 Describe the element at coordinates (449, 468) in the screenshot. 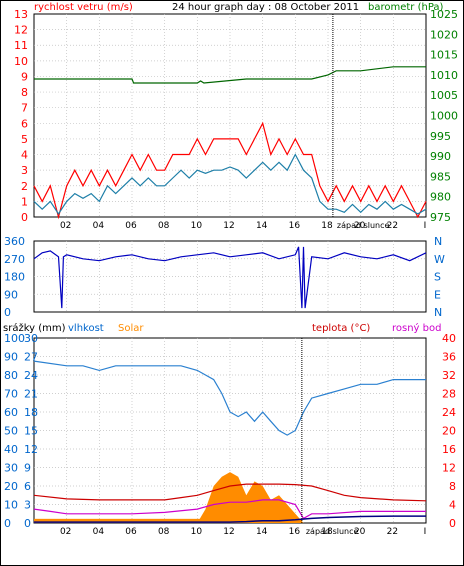

I see `temp-y-tick: 12` at that location.